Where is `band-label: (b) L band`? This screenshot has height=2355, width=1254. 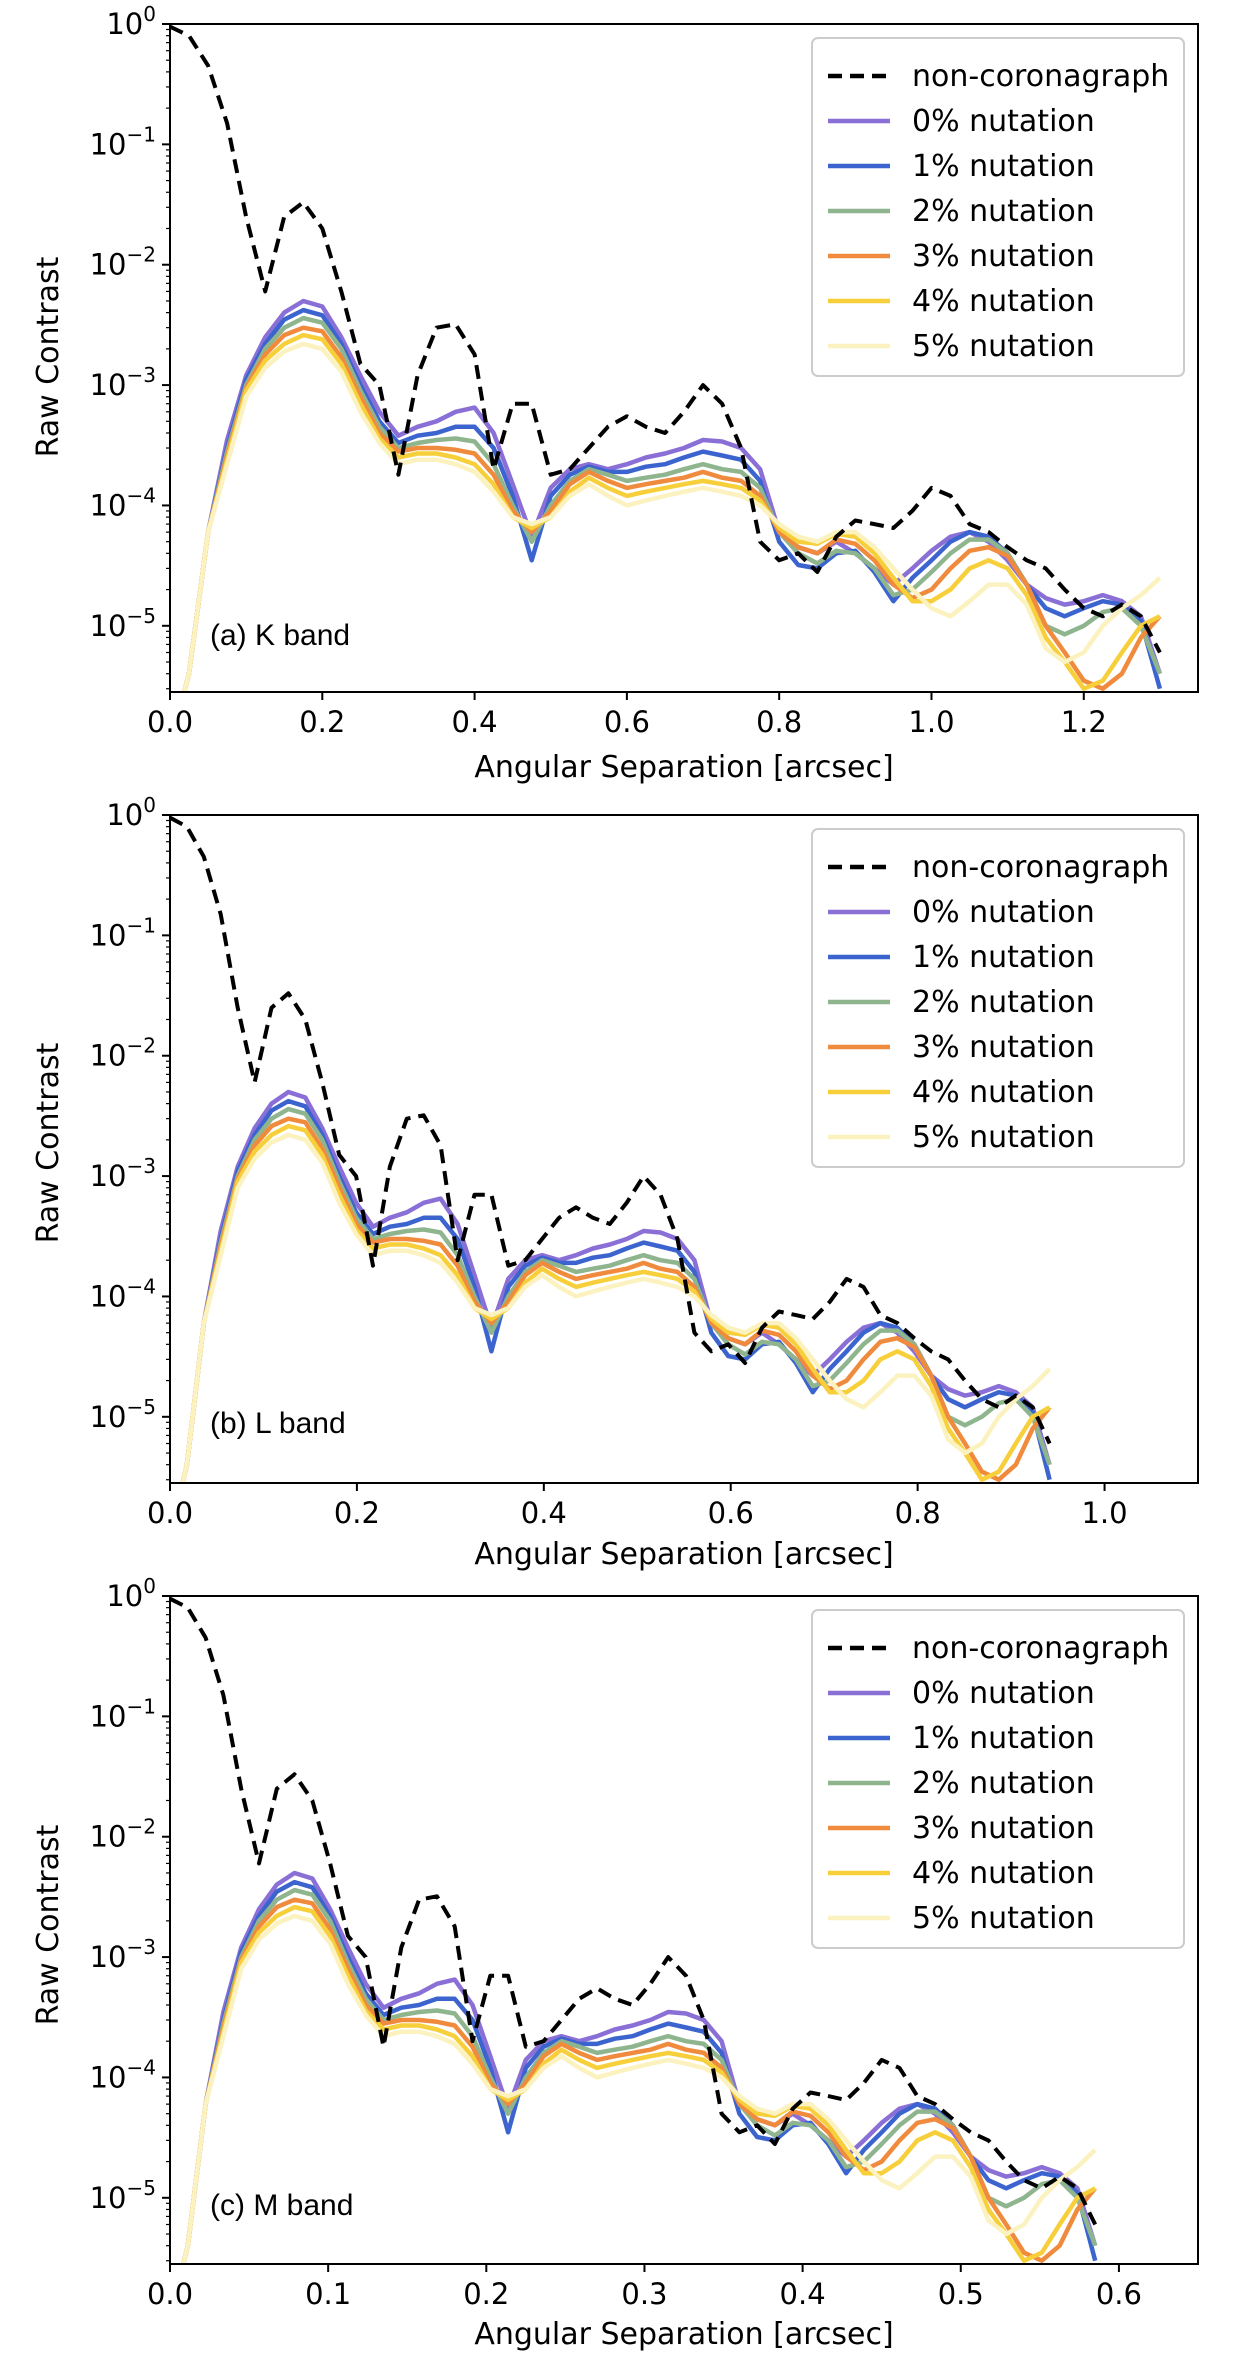 band-label: (b) L band is located at coordinates (278, 1423).